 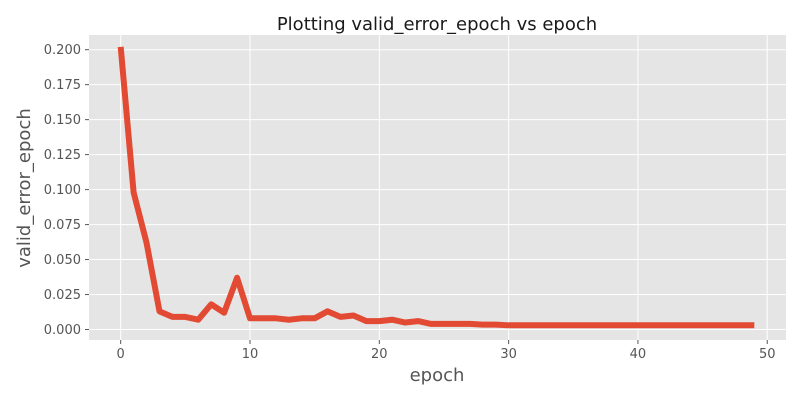 What do you see at coordinates (62, 295) in the screenshot?
I see `y-tick-label: 0.025` at bounding box center [62, 295].